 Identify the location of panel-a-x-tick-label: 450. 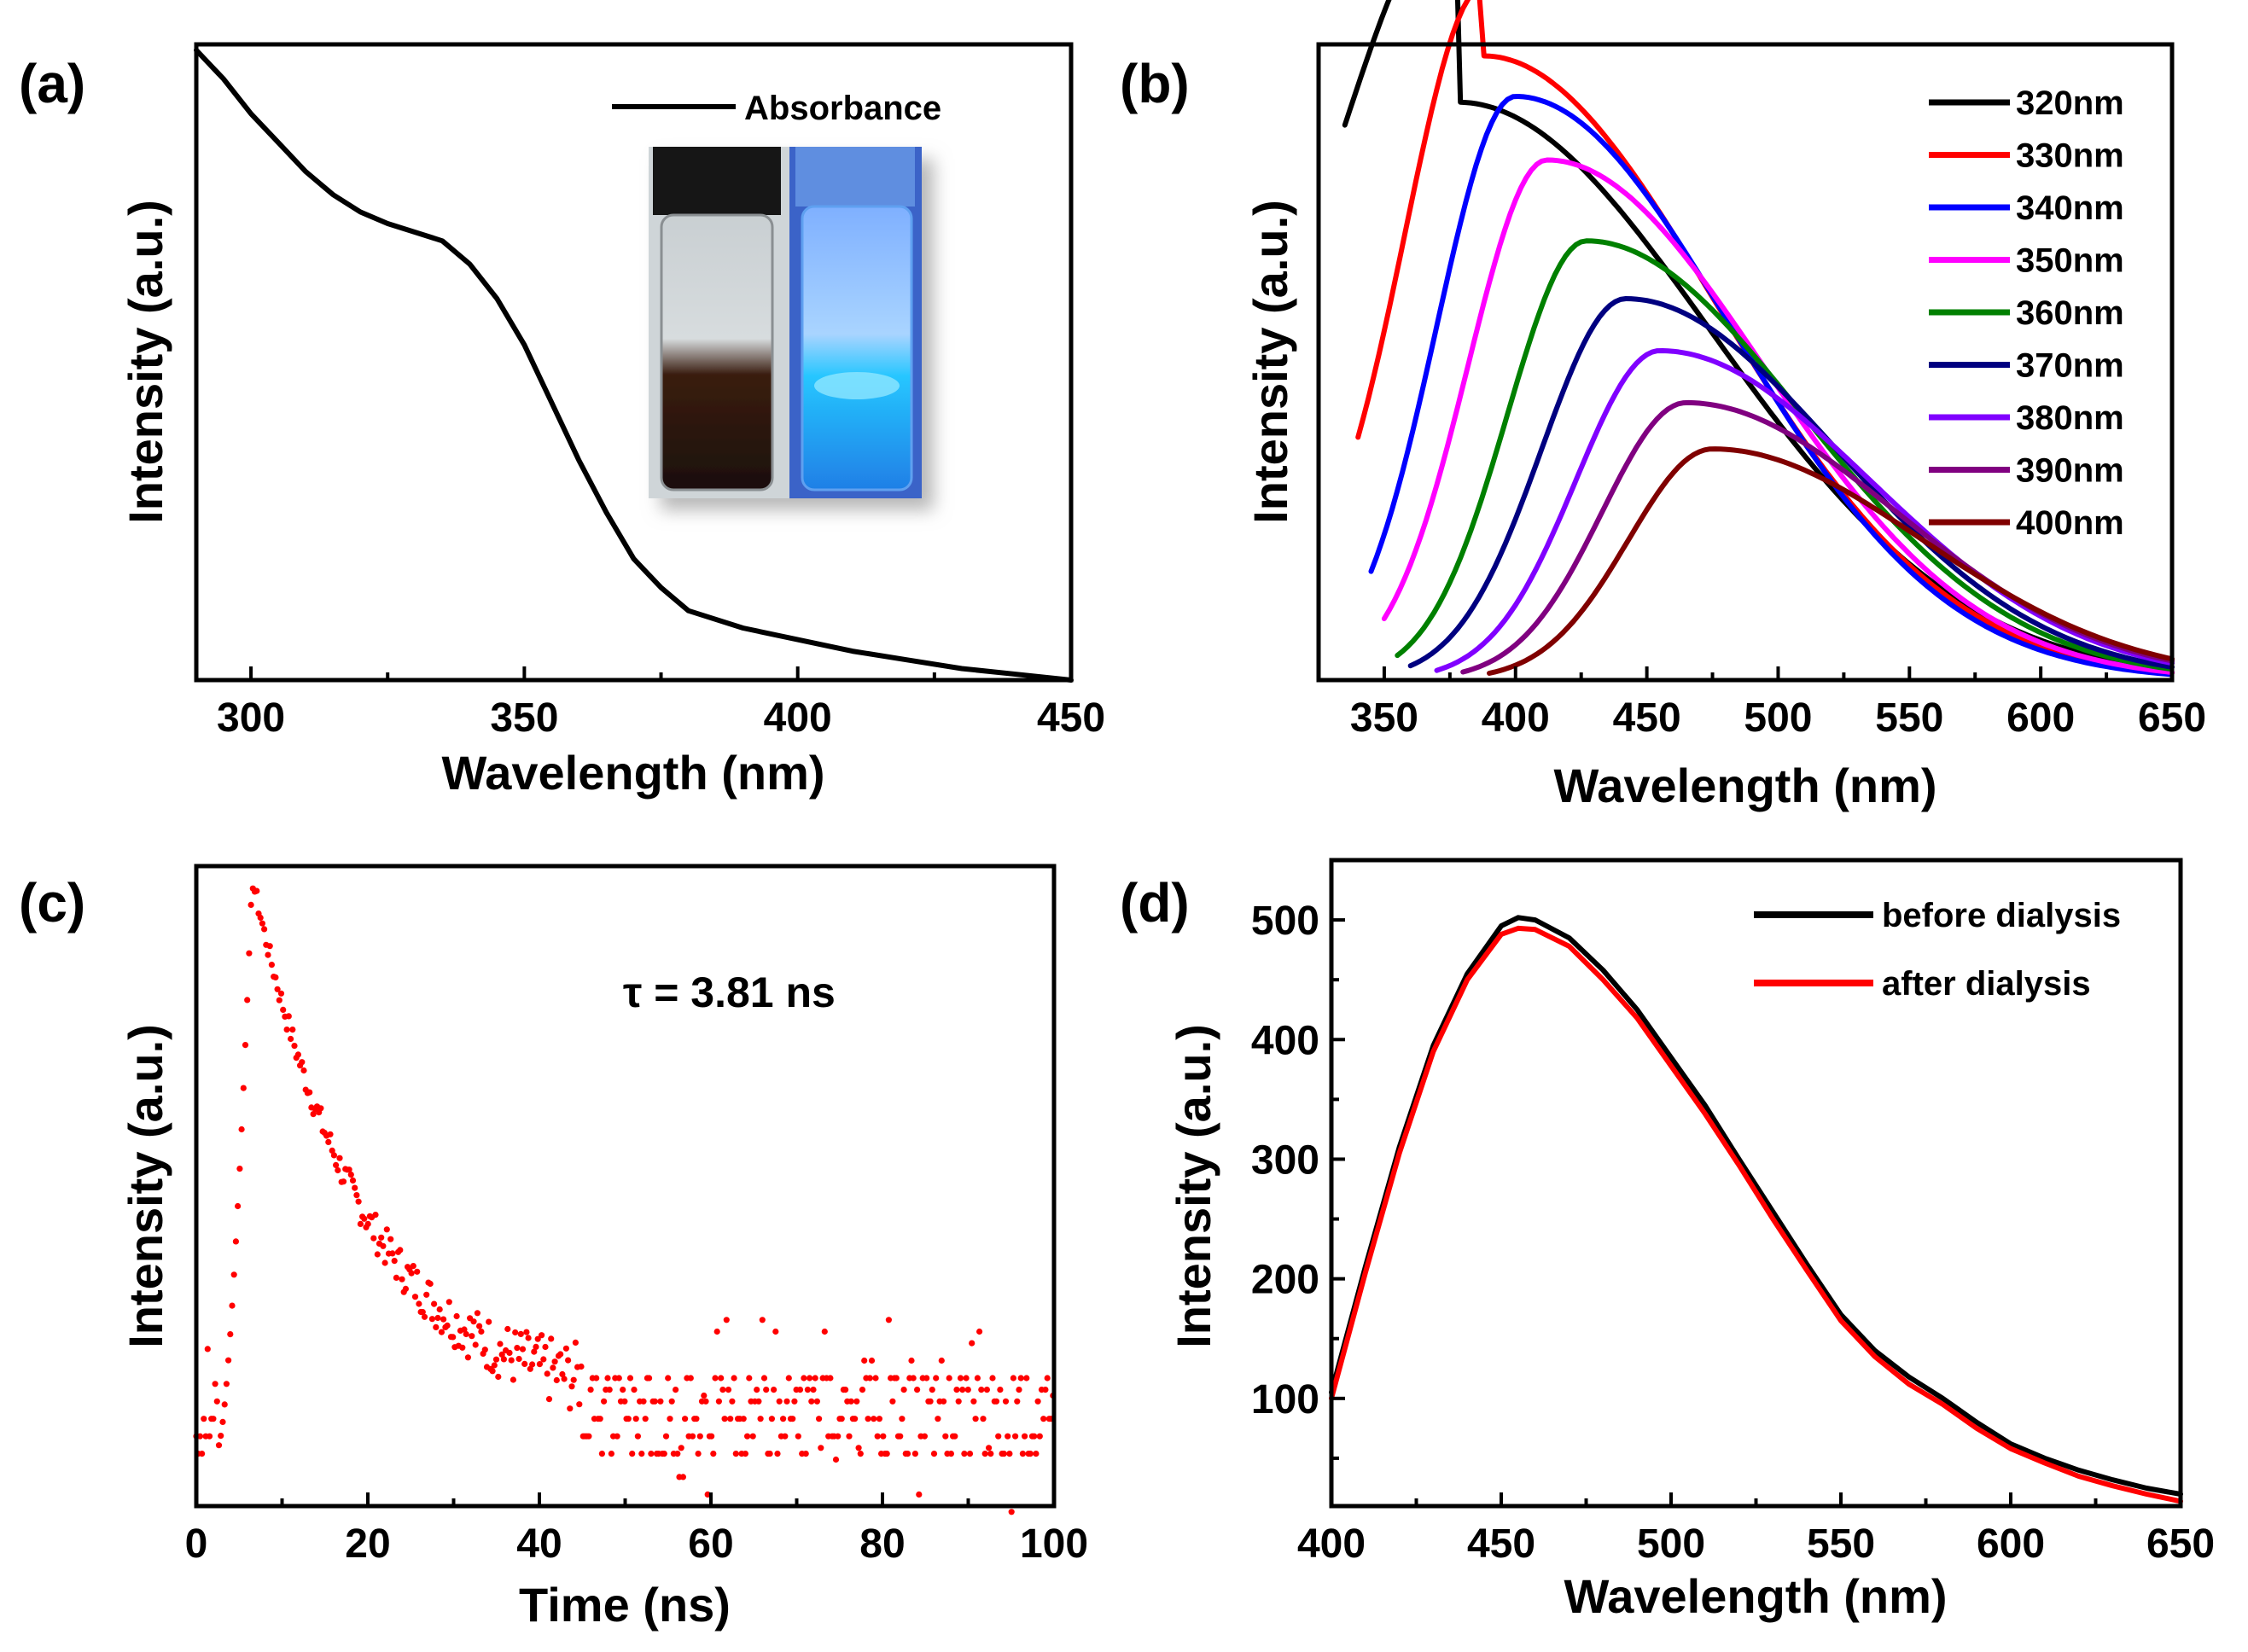
(1071, 718).